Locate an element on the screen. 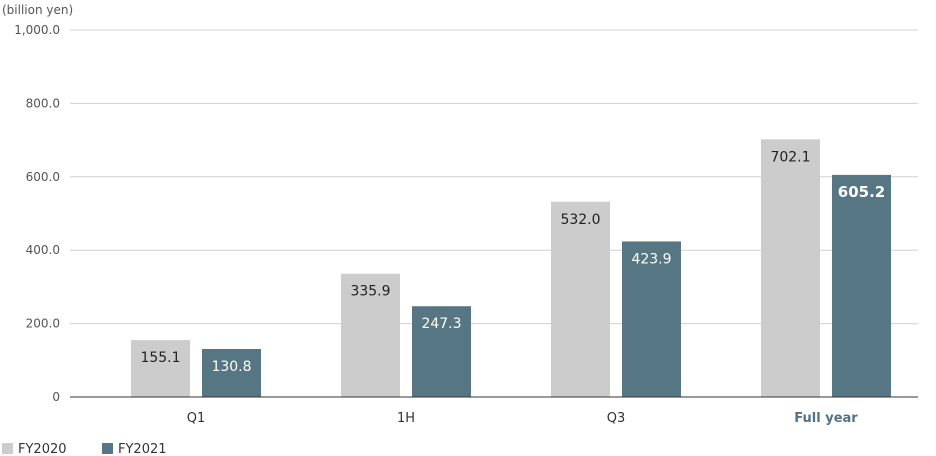  data-label: 702.1 is located at coordinates (790, 157).